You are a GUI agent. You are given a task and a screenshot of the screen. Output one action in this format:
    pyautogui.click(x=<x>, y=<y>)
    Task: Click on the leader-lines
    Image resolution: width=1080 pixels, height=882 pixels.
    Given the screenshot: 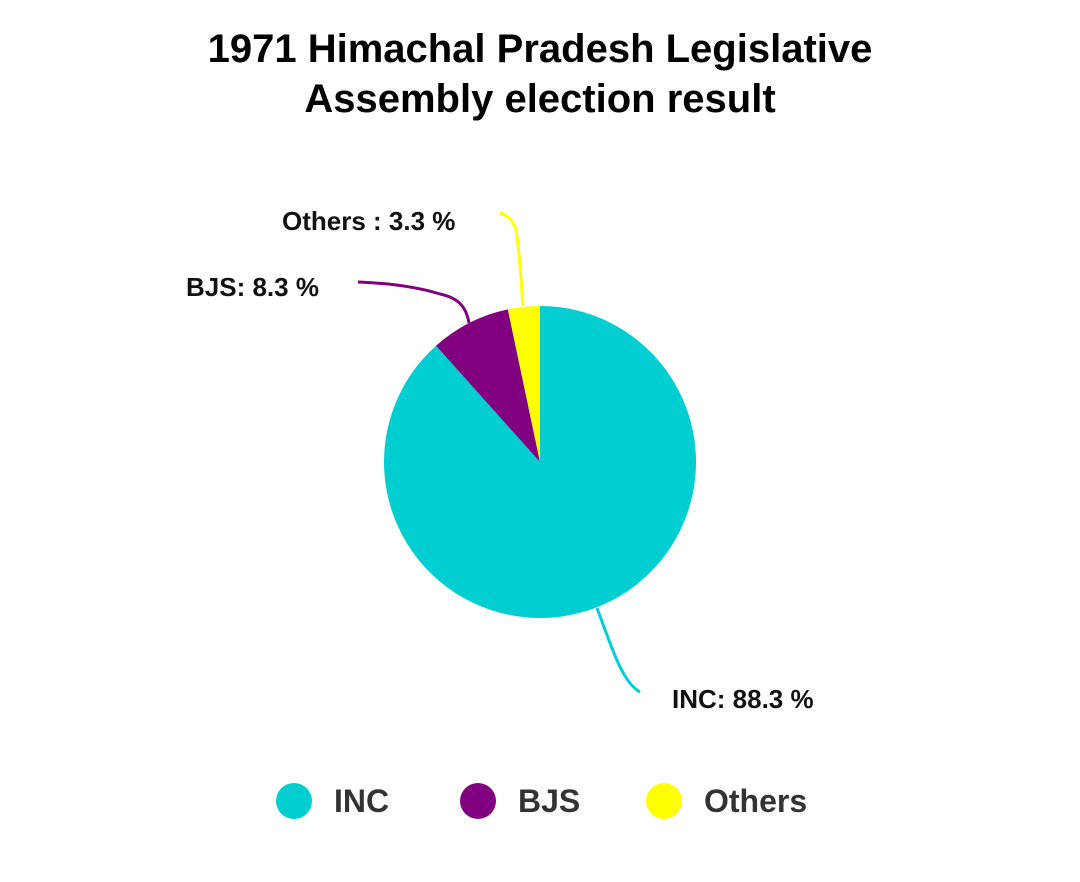 What is the action you would take?
    pyautogui.click(x=499, y=452)
    